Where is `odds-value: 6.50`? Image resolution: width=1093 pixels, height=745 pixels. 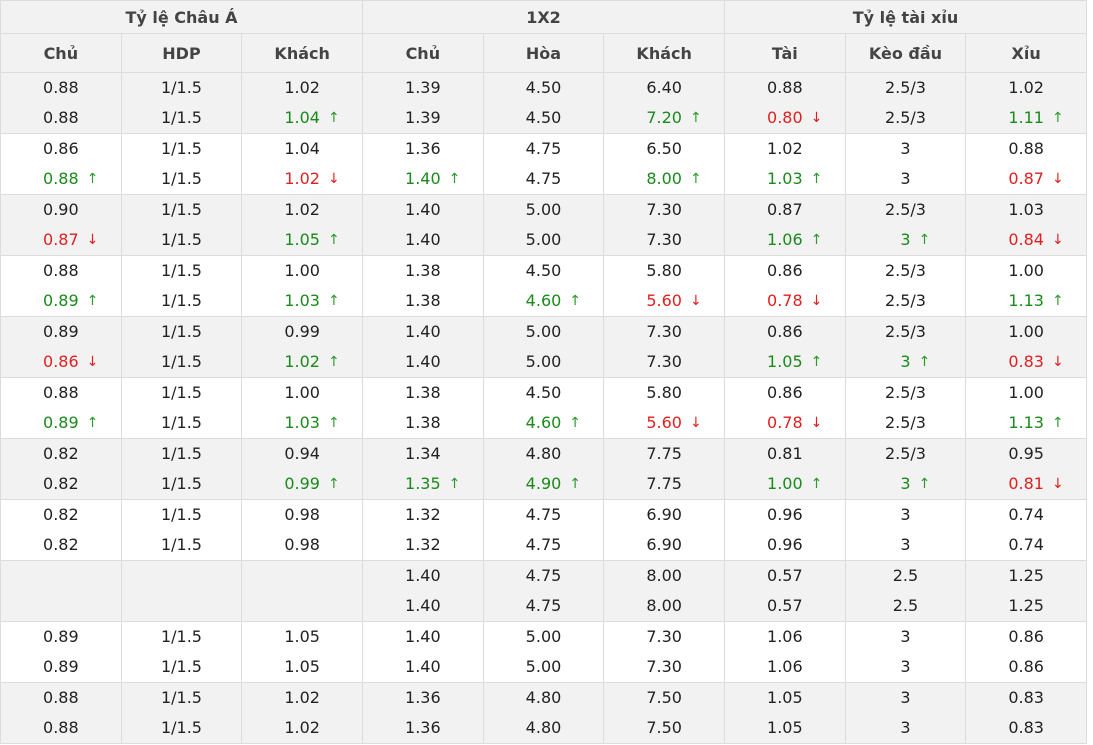
odds-value: 6.50 is located at coordinates (664, 148).